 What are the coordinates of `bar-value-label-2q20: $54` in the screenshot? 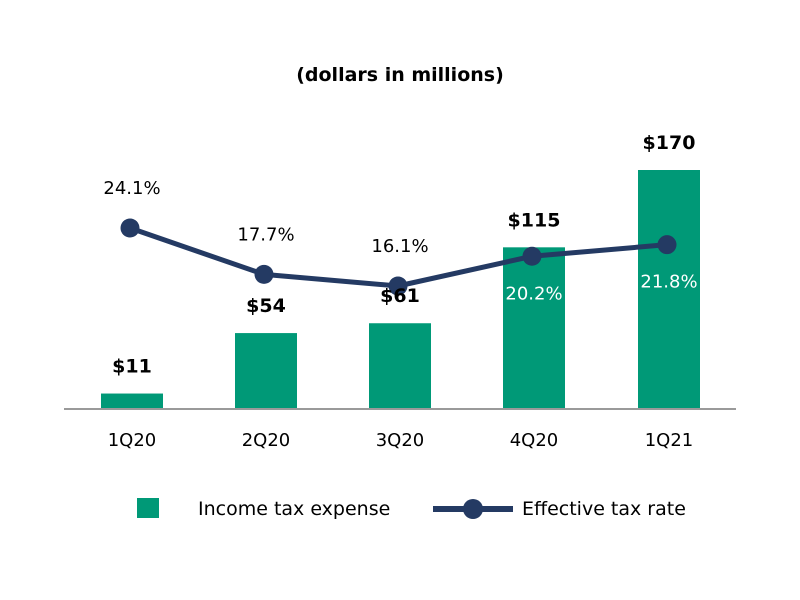 It's located at (266, 306).